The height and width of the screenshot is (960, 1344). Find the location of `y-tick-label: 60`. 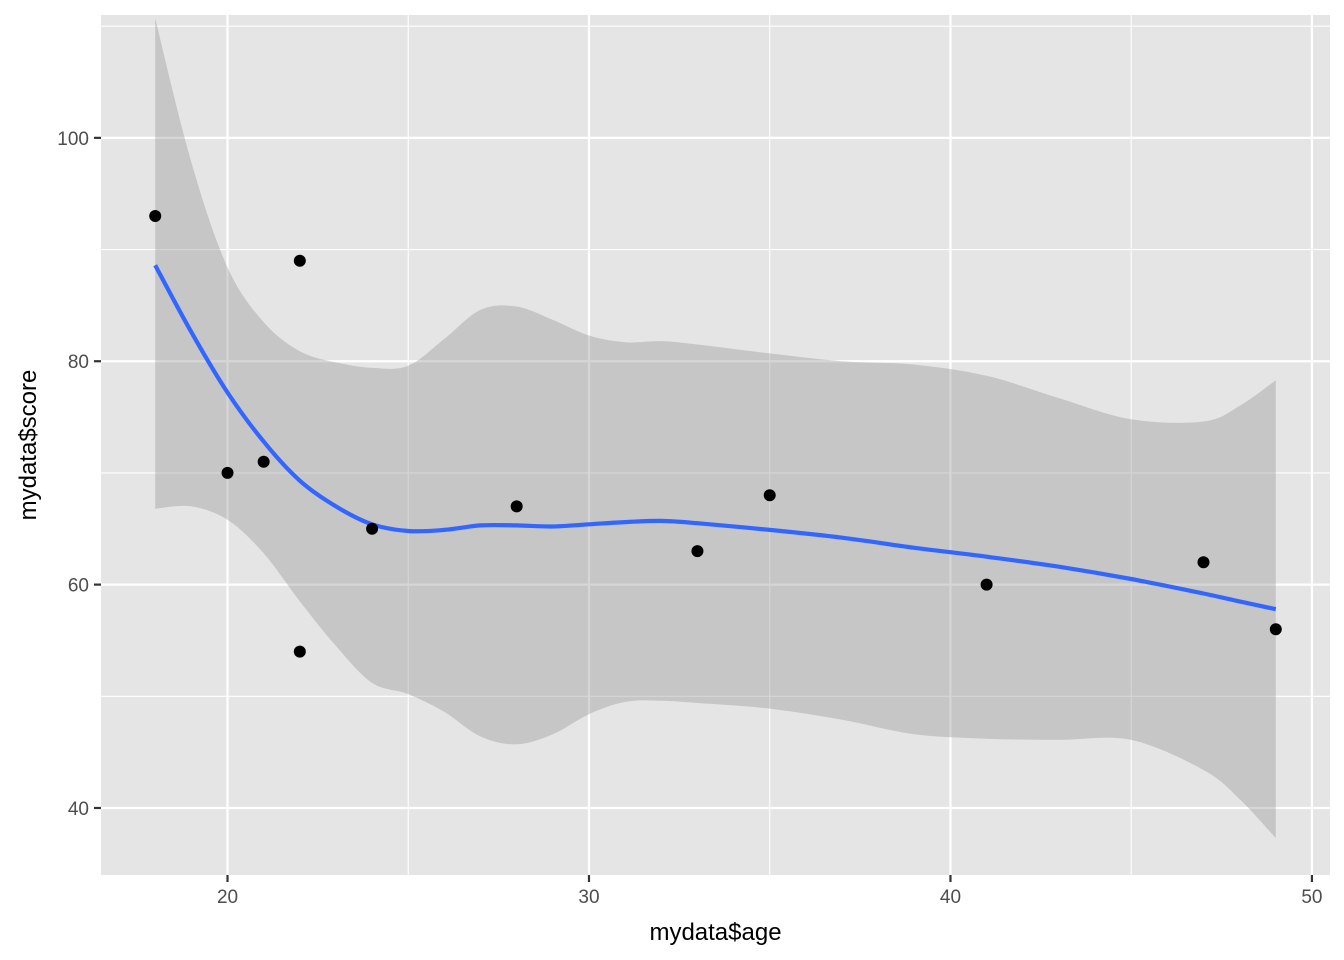

y-tick-label: 60 is located at coordinates (78, 586).